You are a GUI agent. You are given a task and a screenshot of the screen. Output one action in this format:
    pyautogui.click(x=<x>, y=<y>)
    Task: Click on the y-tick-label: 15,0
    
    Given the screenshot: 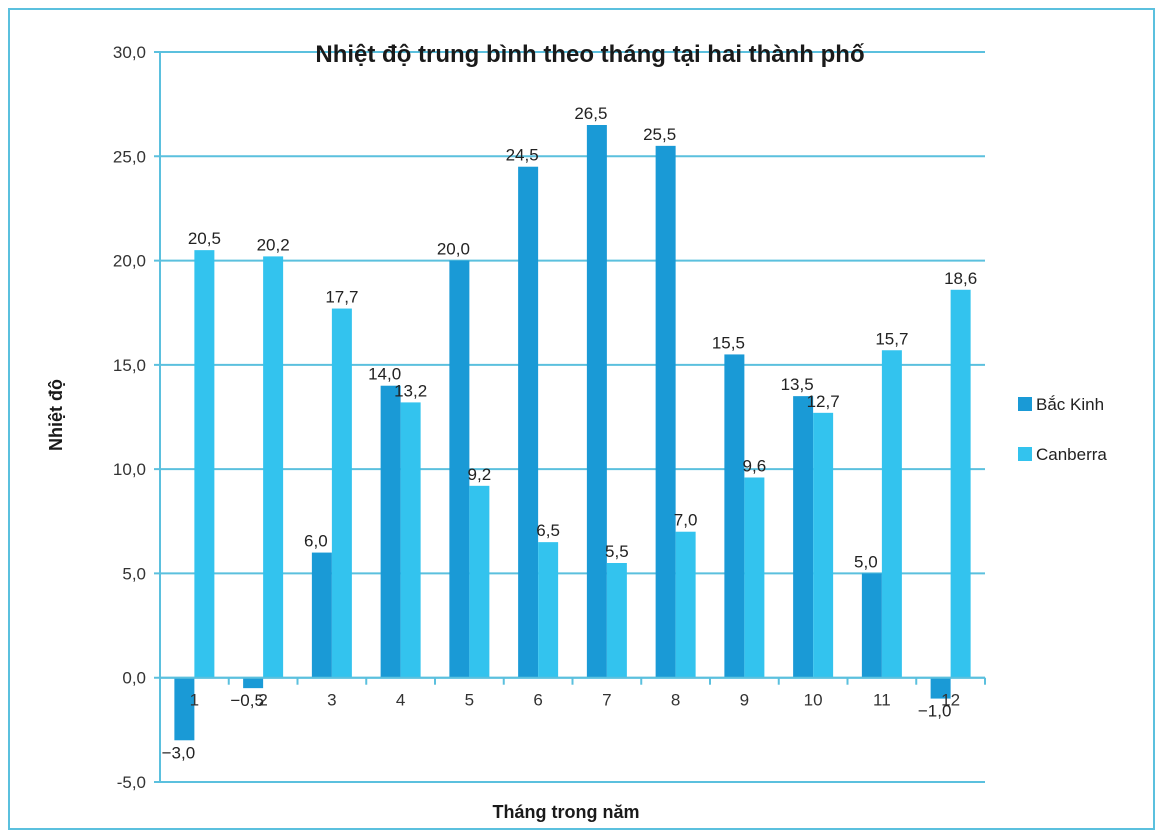 What is the action you would take?
    pyautogui.click(x=129, y=365)
    